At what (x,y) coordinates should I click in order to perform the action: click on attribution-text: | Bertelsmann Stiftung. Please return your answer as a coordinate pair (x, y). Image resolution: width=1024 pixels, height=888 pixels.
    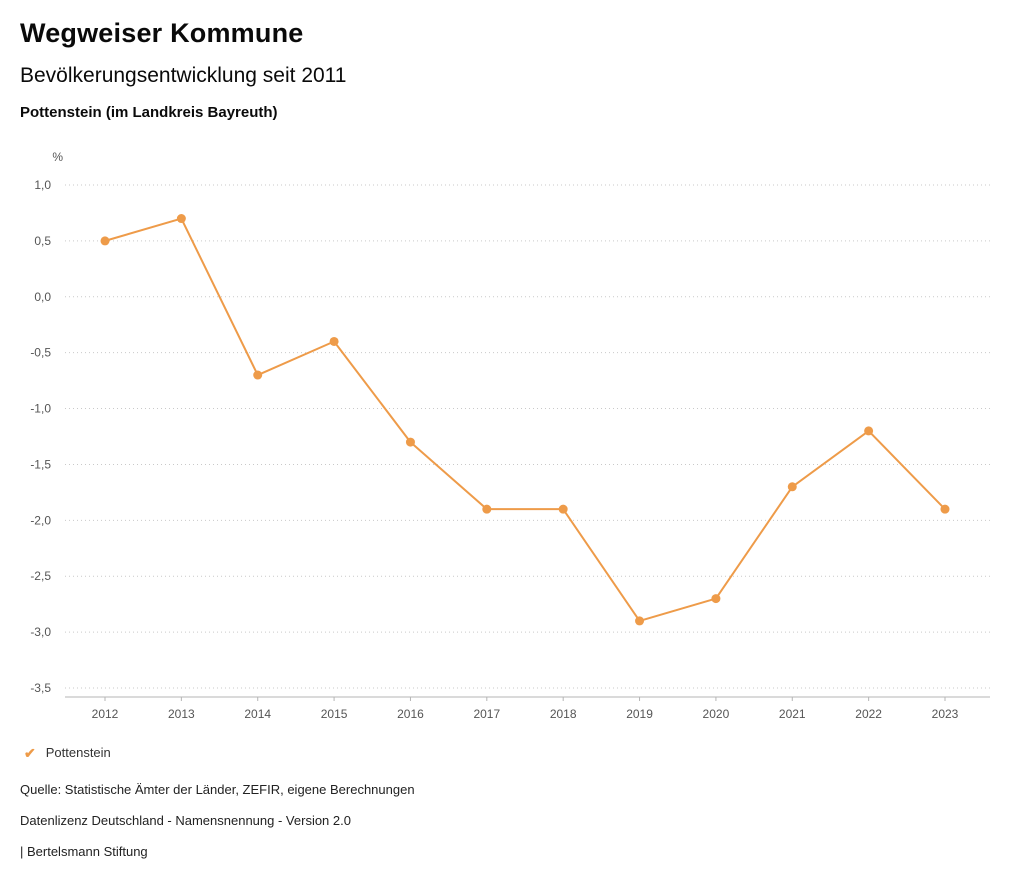
    Looking at the image, I should click on (84, 851).